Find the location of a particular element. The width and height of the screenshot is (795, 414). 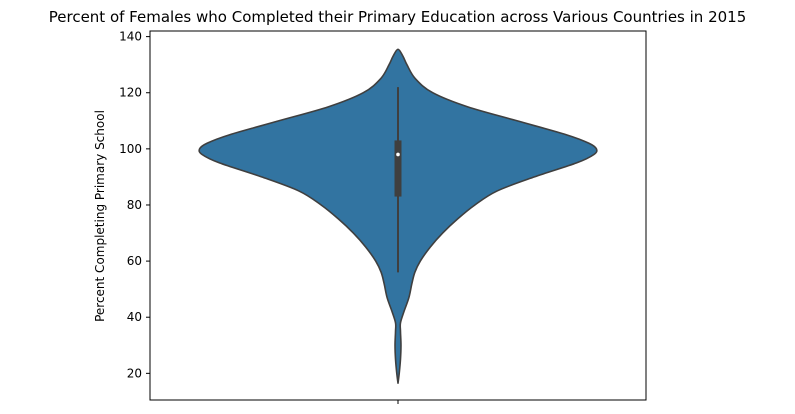

y-axis-label: Percent Completing Primary School is located at coordinates (100, 216).